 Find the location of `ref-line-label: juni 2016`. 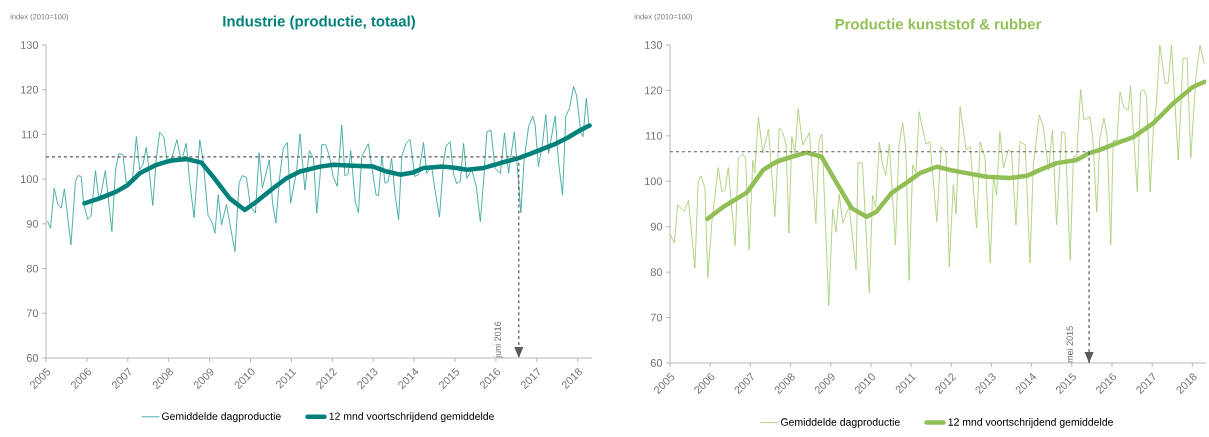

ref-line-label: juni 2016 is located at coordinates (498, 339).